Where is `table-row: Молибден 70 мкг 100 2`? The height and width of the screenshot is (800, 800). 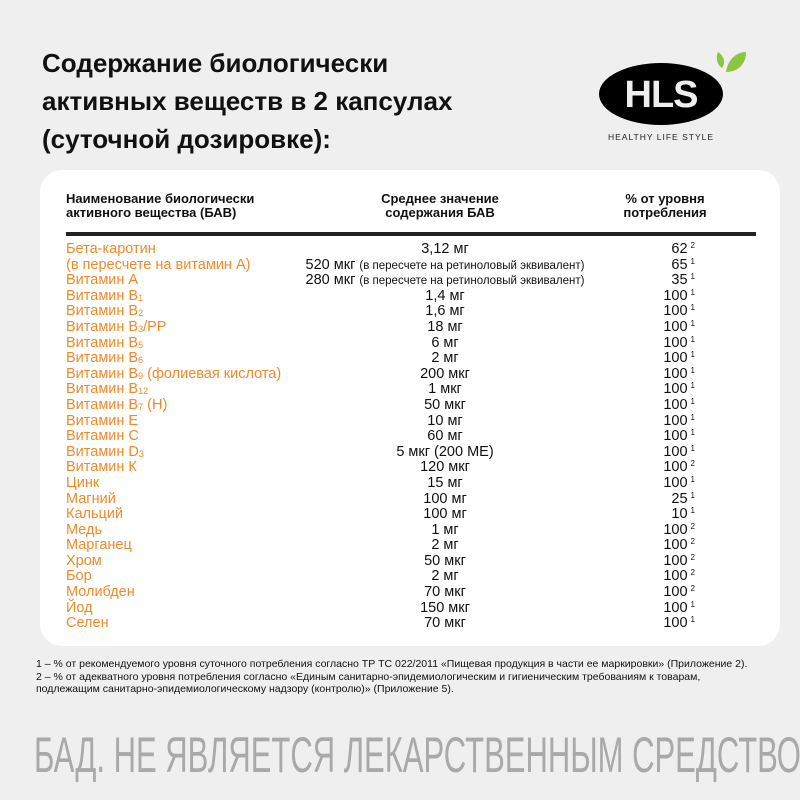 table-row: Молибден 70 мкг 100 2 is located at coordinates (410, 592).